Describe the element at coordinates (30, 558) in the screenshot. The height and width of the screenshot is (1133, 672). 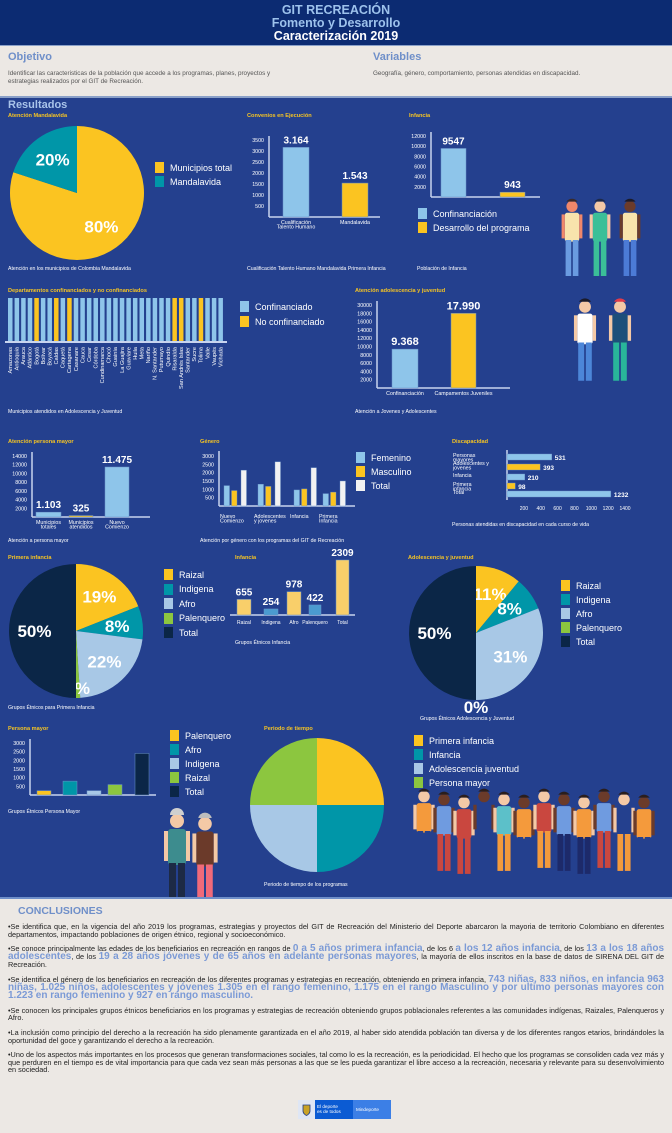
I see `chart-title: Primera infancia` at that location.